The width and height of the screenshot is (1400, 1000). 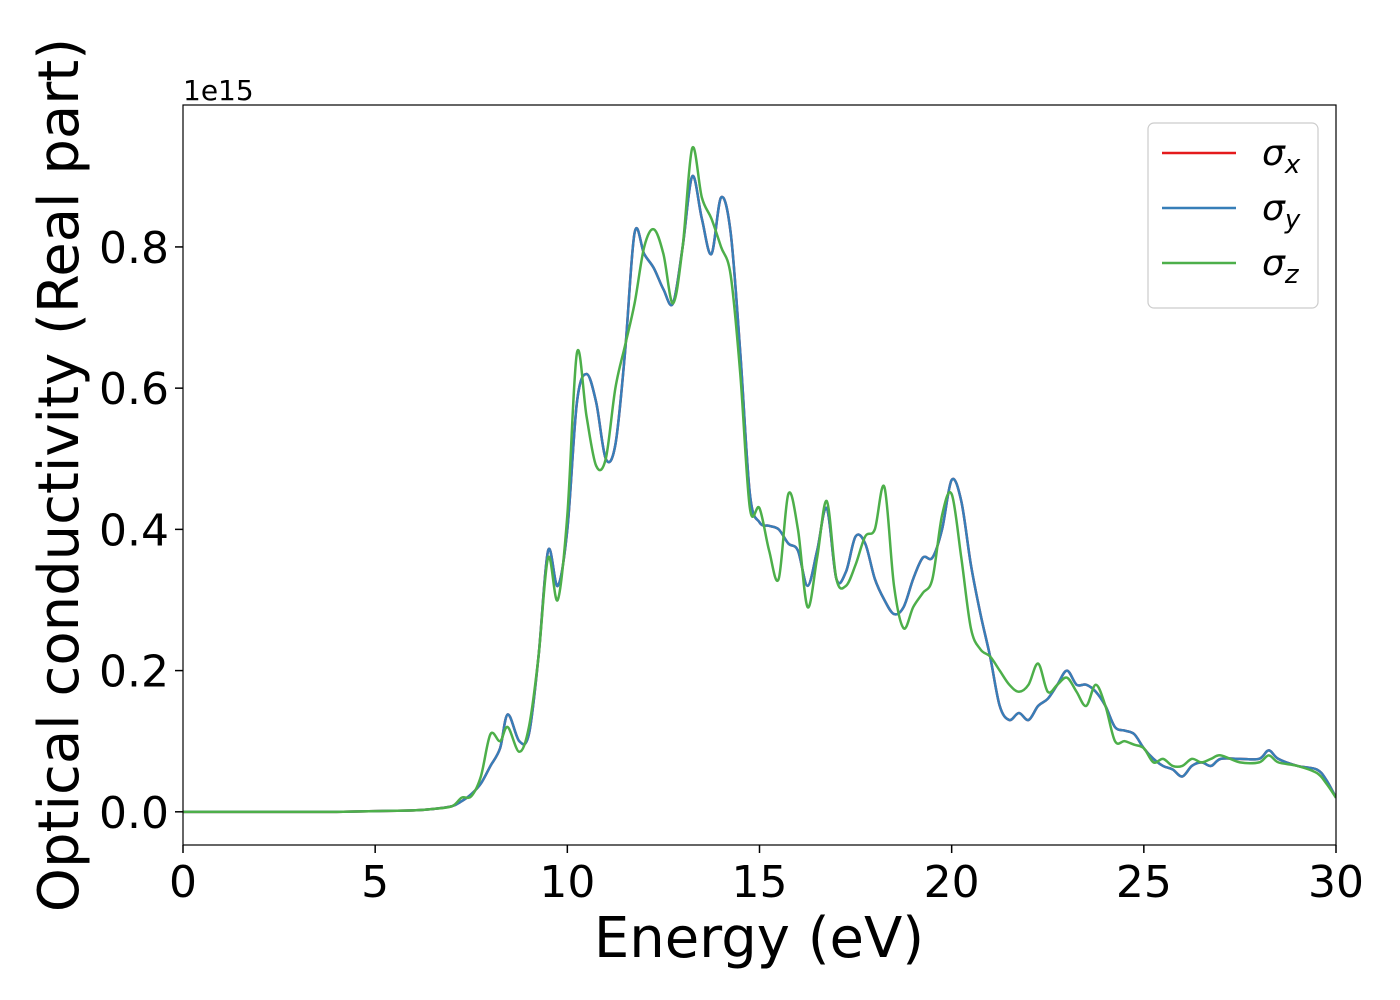 I want to click on y-tick-label: 0.8, so click(x=134, y=248).